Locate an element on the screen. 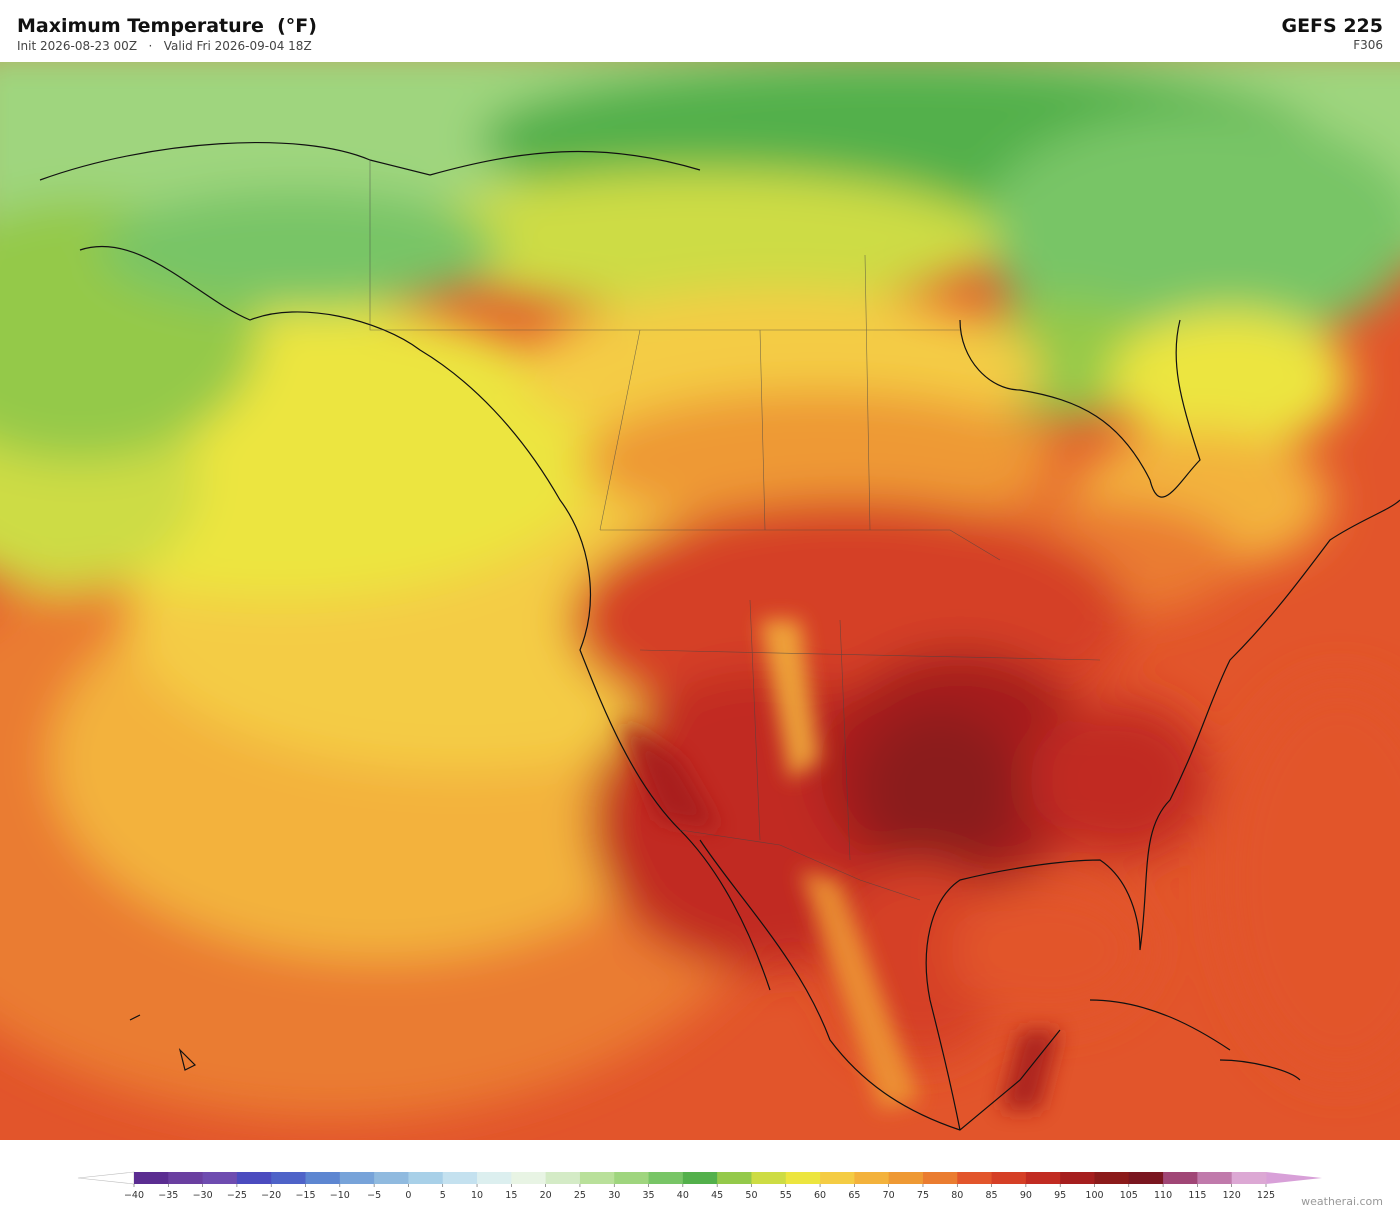 The width and height of the screenshot is (1400, 1215). tick-label: −30 is located at coordinates (203, 1195).